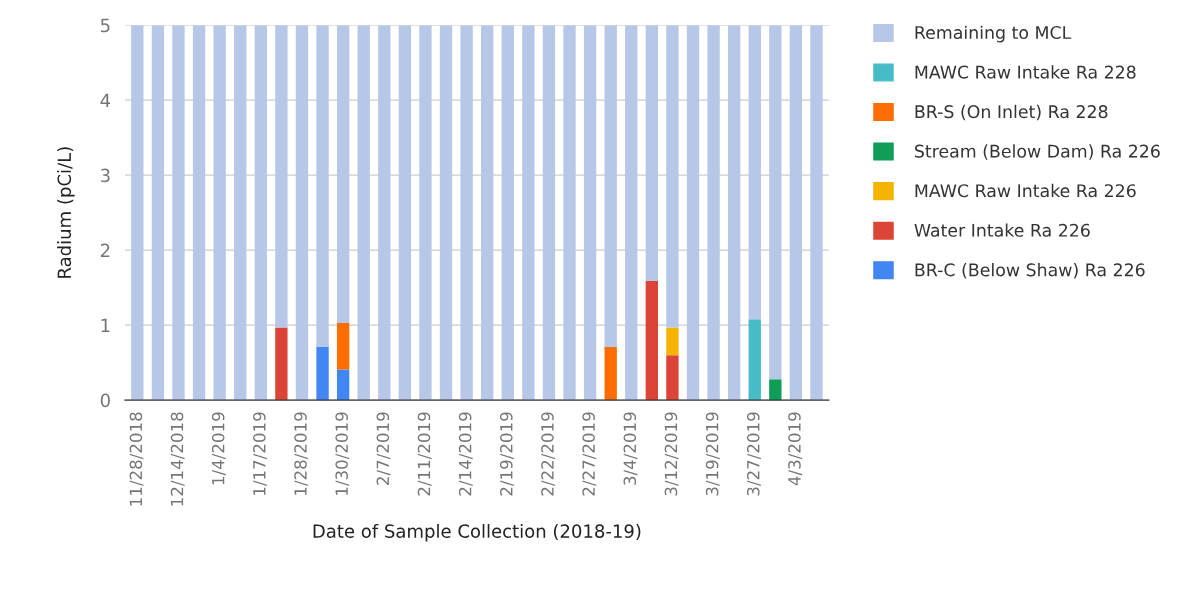  I want to click on x-tick-label: 2/22/2019, so click(548, 454).